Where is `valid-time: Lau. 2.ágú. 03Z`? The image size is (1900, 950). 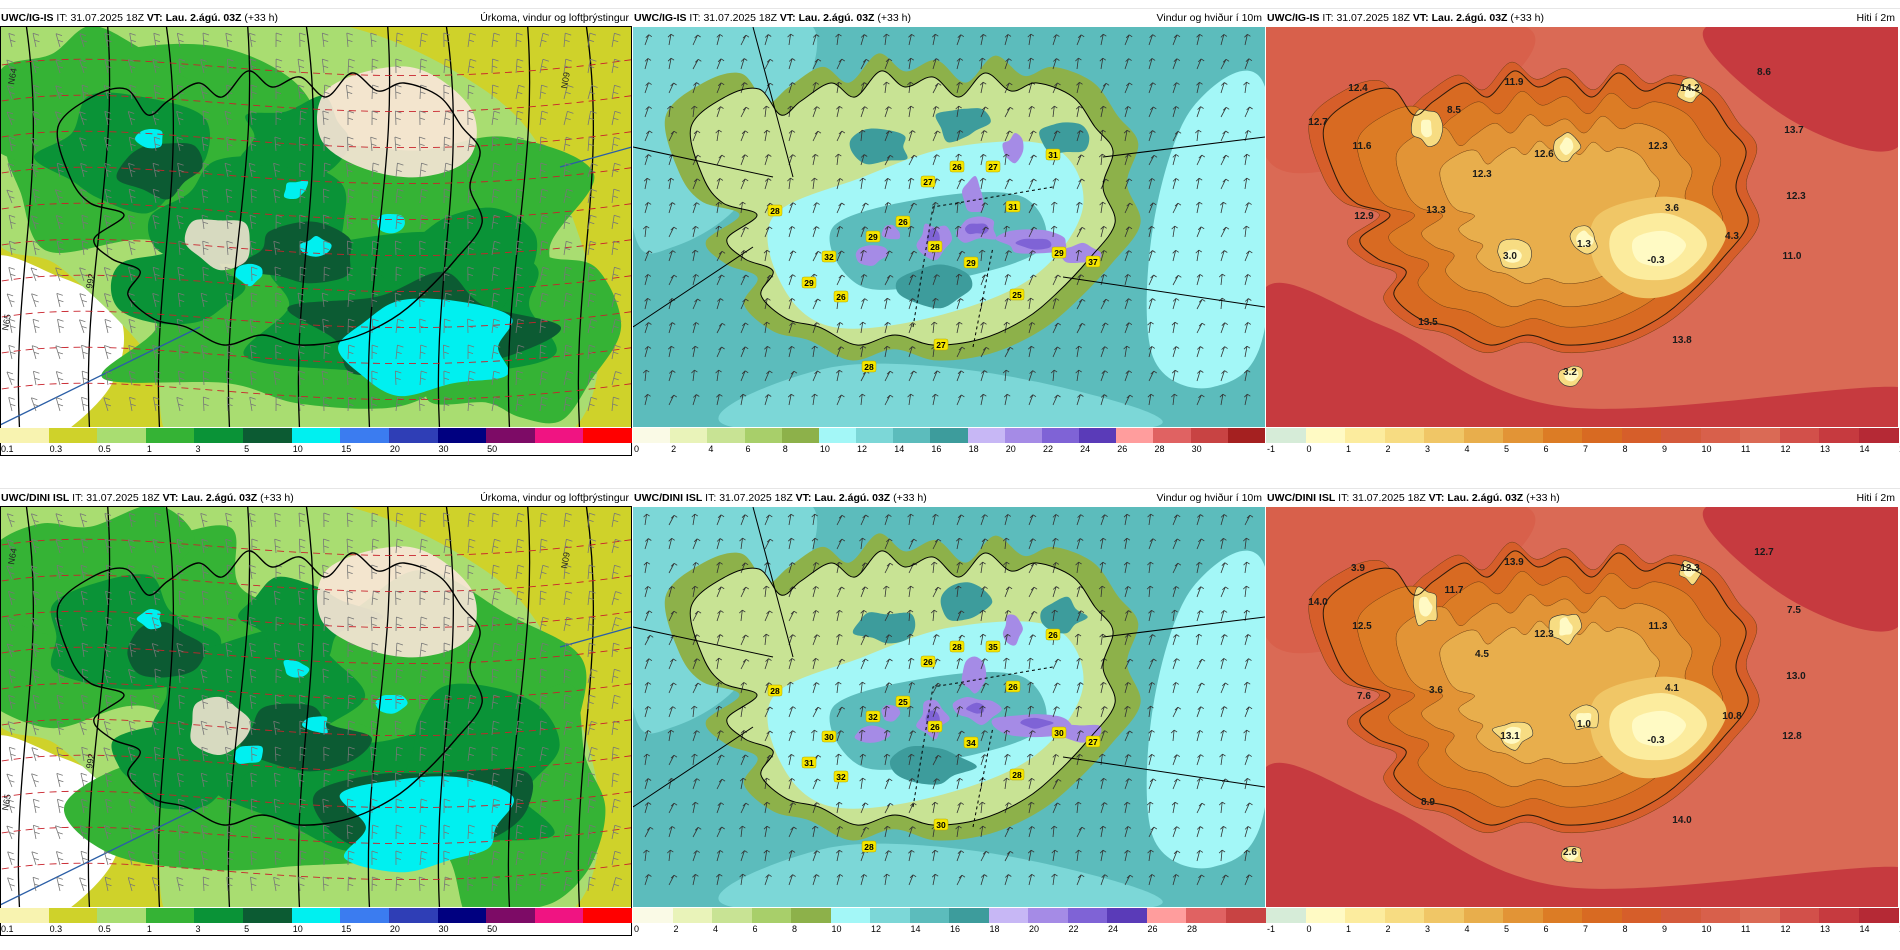
valid-time: Lau. 2.ágú. 03Z is located at coordinates (219, 498).